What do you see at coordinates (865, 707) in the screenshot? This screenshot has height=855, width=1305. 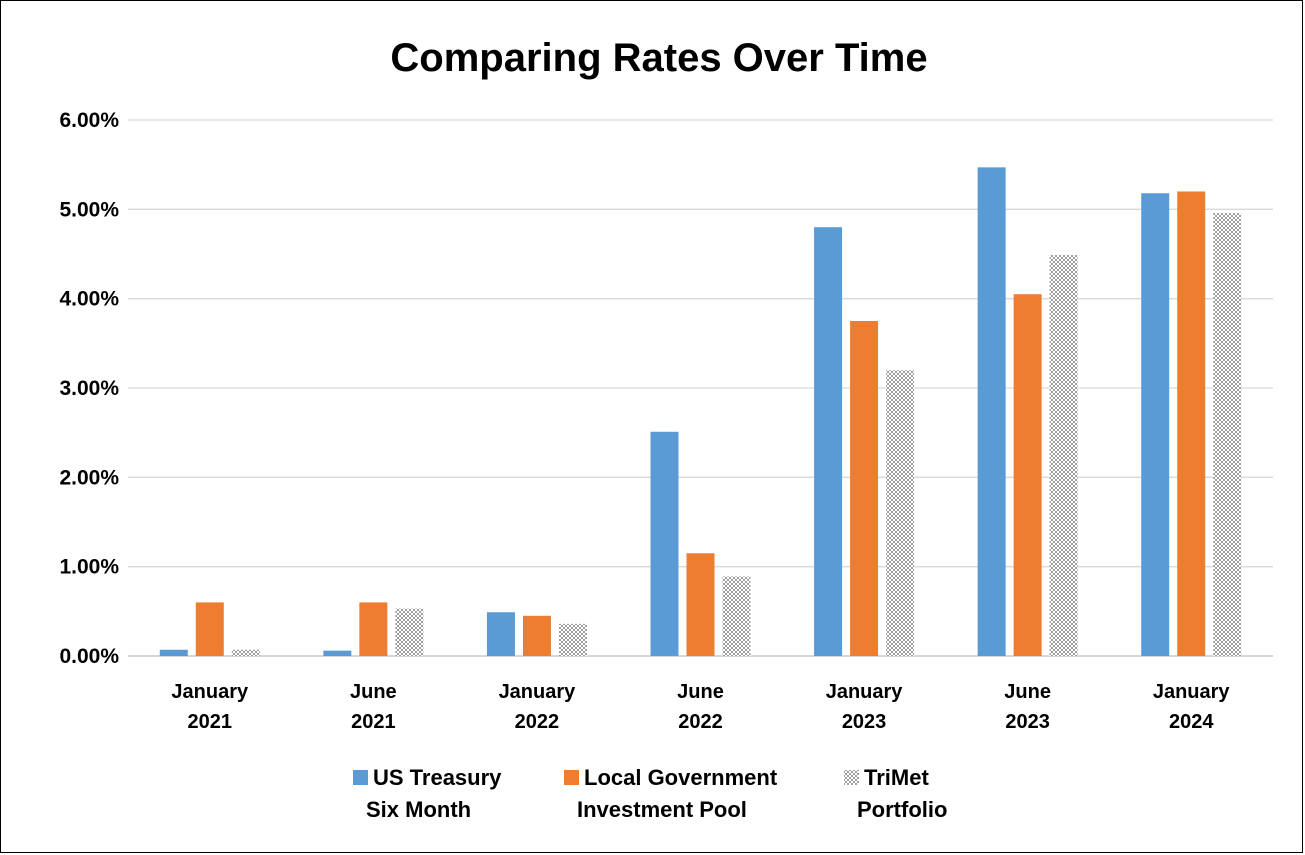 I see `x-tick-label: January 2023` at bounding box center [865, 707].